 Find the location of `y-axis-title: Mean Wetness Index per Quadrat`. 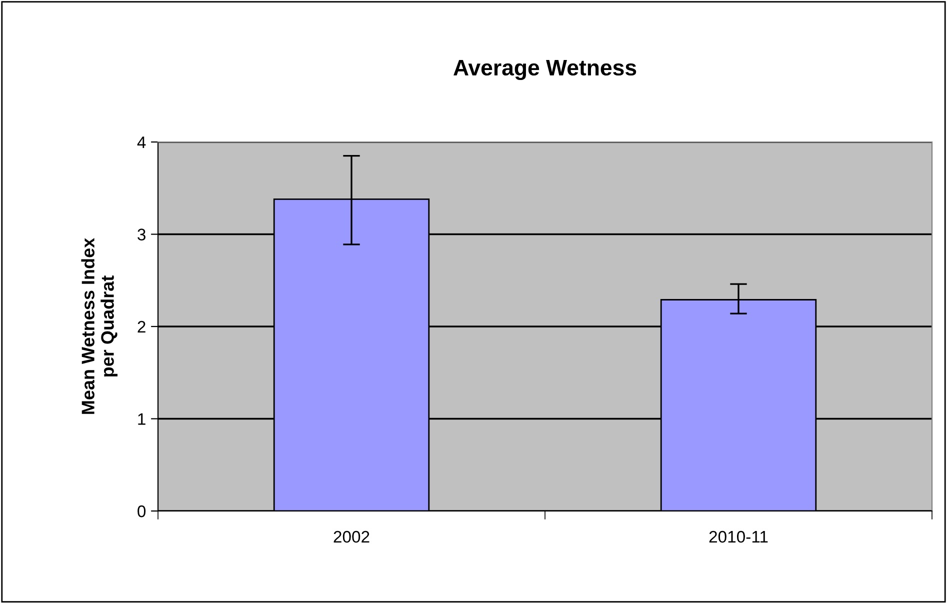

y-axis-title: Mean Wetness Index per Quadrat is located at coordinates (99, 326).